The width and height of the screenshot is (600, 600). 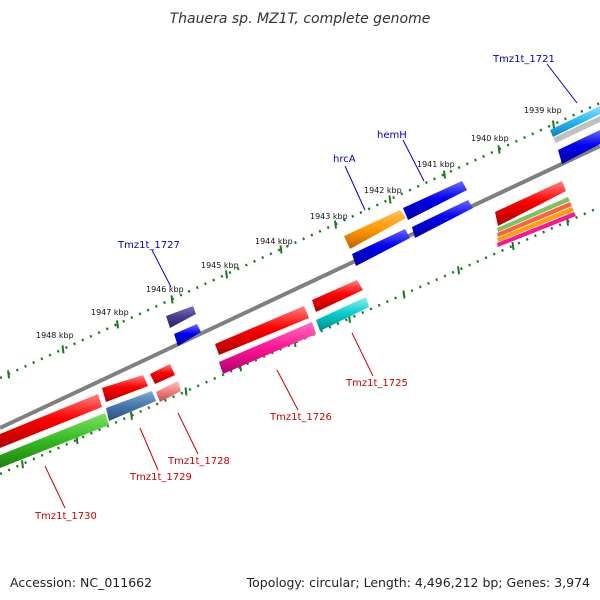 What do you see at coordinates (187, 335) in the screenshot?
I see `gene-tmz1t-1727-bot` at bounding box center [187, 335].